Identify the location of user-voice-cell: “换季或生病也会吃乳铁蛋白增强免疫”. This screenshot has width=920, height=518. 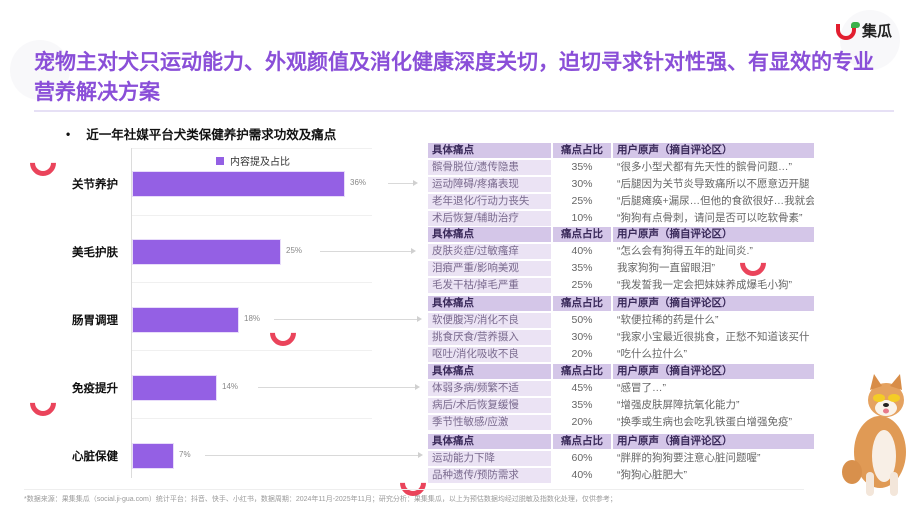
(712, 422).